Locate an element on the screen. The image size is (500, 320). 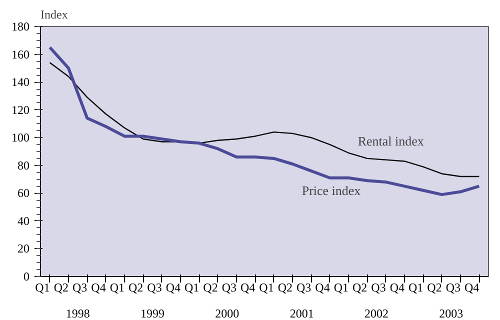
y-tick-label: 160 is located at coordinates (21, 54).